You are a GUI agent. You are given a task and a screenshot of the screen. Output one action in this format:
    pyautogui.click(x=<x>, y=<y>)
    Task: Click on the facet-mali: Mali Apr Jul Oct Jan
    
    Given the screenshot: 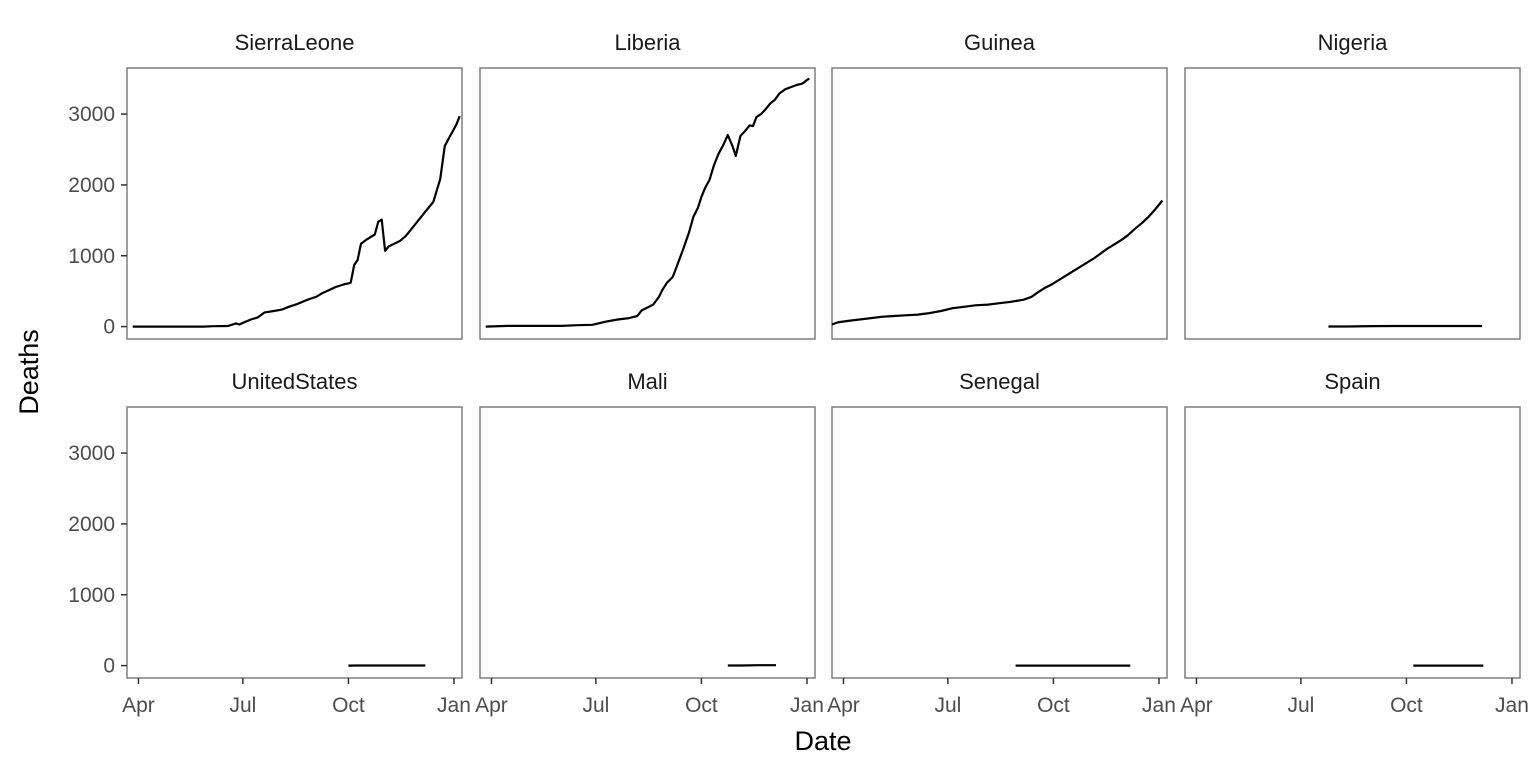 What is the action you would take?
    pyautogui.click(x=649, y=543)
    